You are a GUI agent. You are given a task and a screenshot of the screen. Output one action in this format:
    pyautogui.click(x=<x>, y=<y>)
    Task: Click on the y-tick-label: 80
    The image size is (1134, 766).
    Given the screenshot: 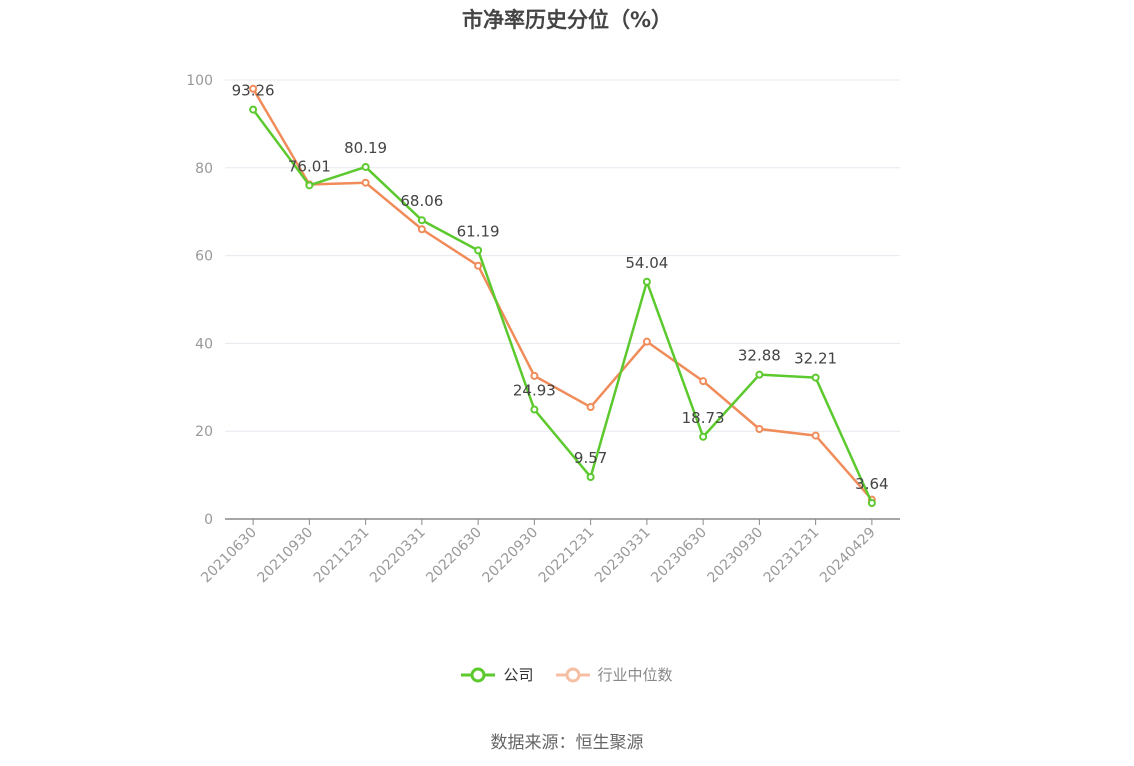 What is the action you would take?
    pyautogui.click(x=204, y=169)
    